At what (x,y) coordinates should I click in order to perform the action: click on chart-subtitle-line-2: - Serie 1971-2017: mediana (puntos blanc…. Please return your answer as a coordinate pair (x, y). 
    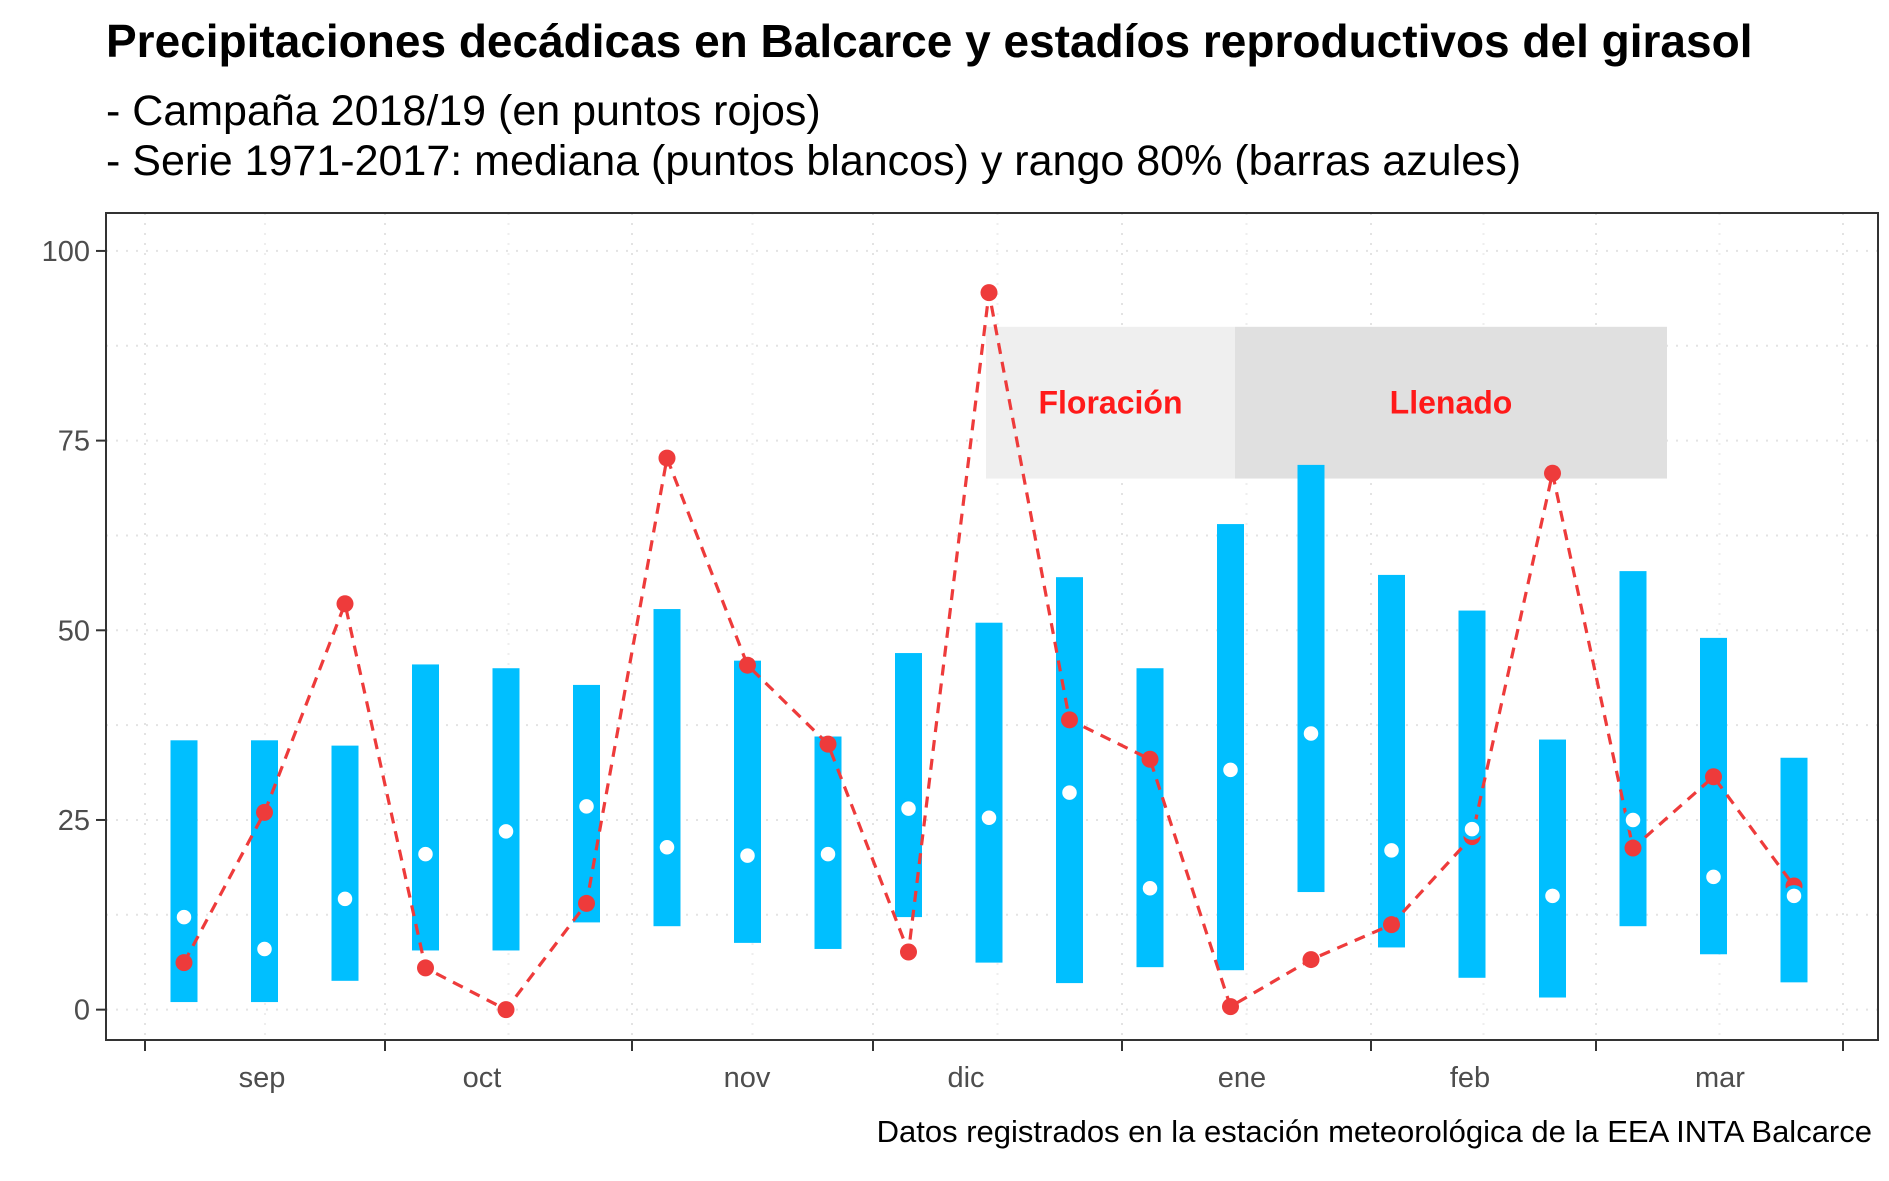
    Looking at the image, I should click on (813, 161).